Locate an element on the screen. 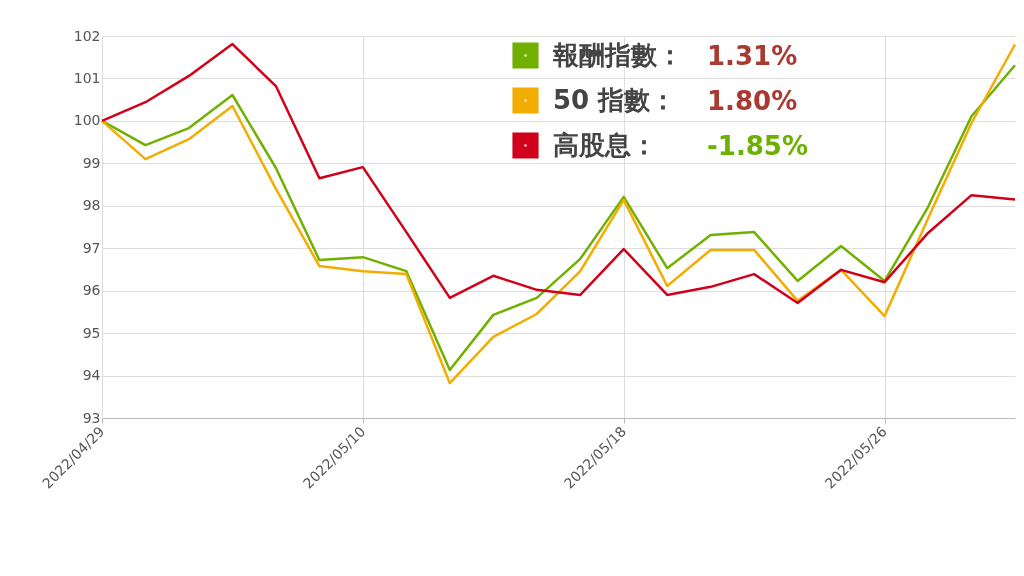 This screenshot has width=1024, height=576. y-tick-label: 94 is located at coordinates (91, 375).